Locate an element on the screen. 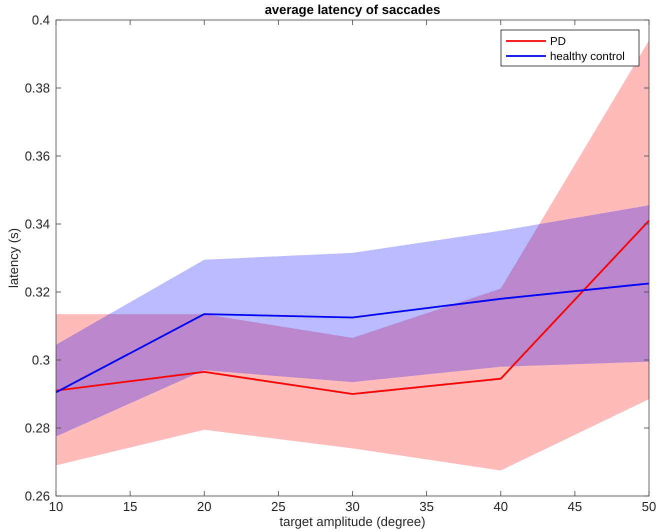  x-tick-label: 30 is located at coordinates (352, 506).